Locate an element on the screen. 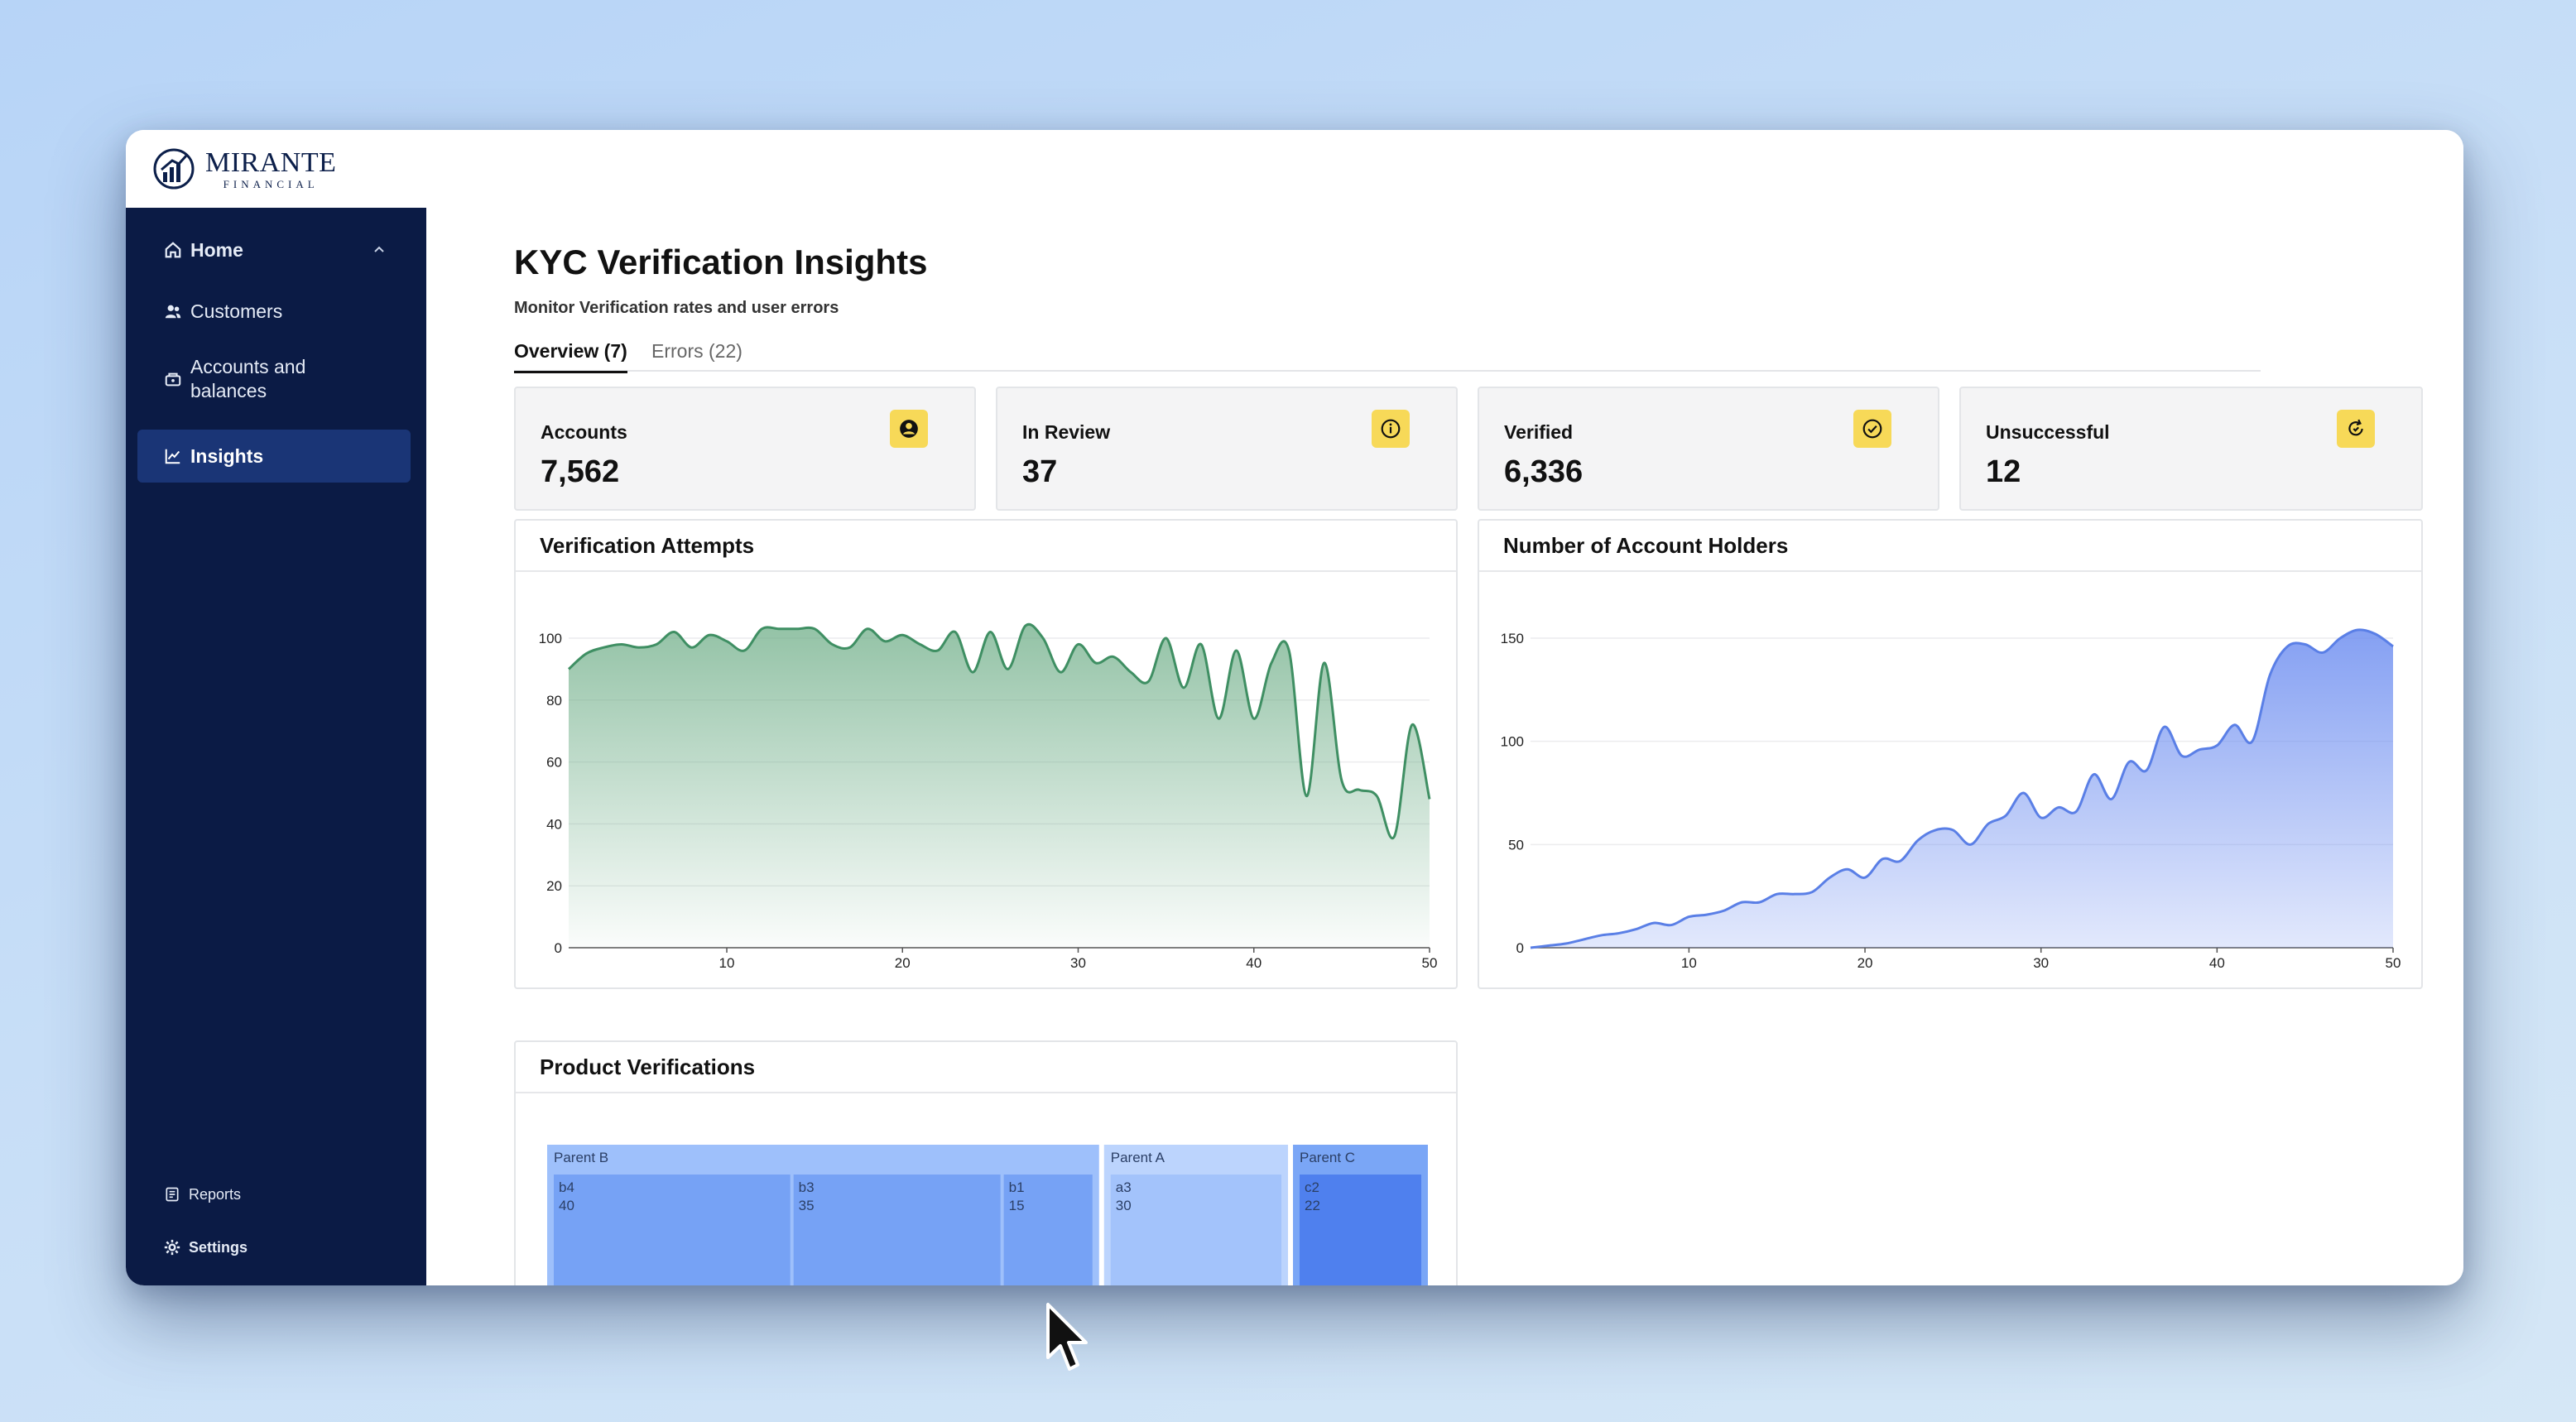 This screenshot has height=1422, width=2576. holders-y-tick-label: 150 is located at coordinates (1512, 638).